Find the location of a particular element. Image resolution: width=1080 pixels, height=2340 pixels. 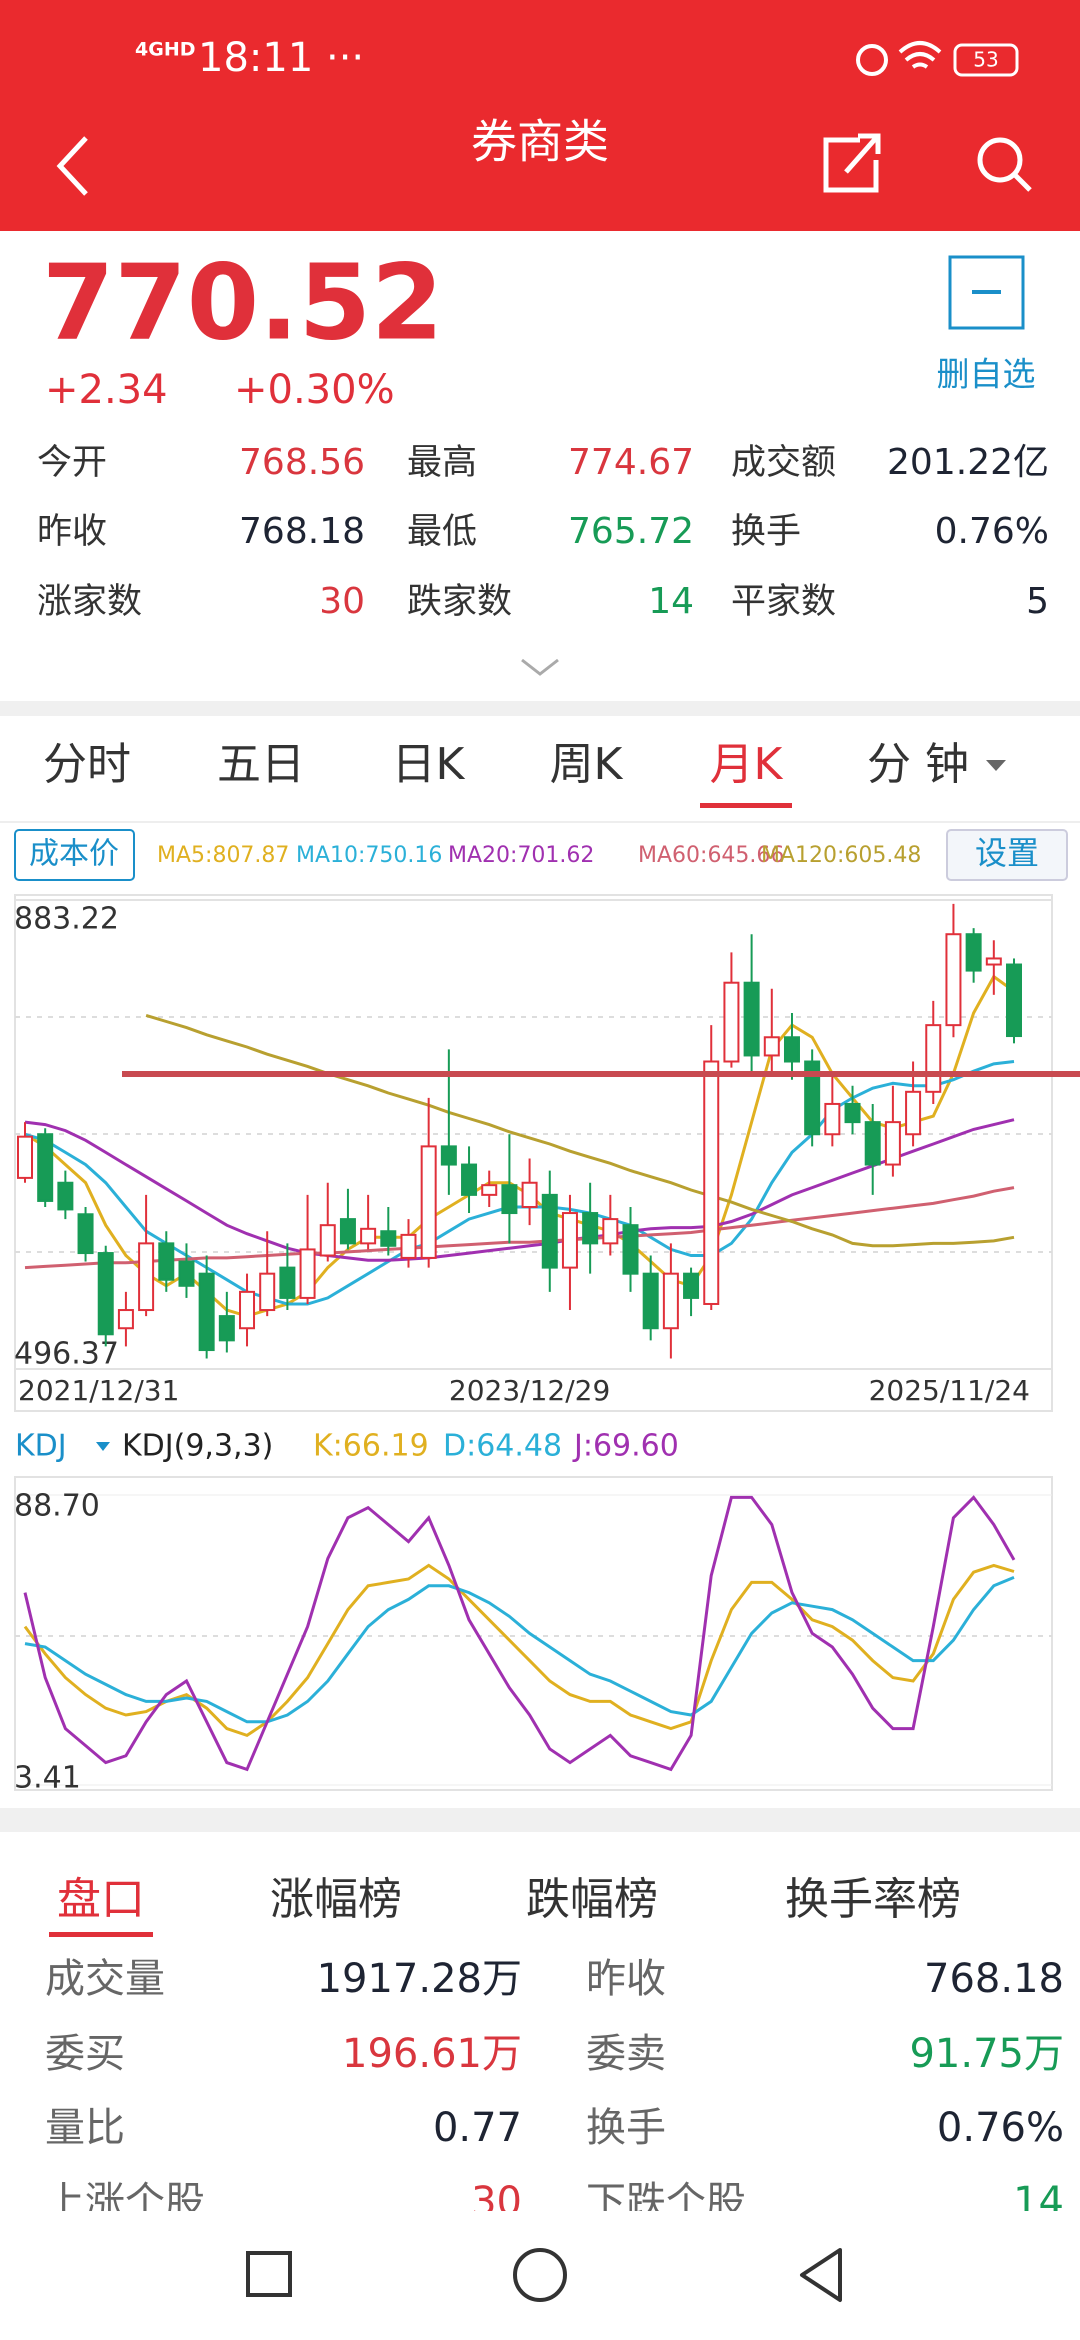

period-tab: 周K is located at coordinates (587, 764).